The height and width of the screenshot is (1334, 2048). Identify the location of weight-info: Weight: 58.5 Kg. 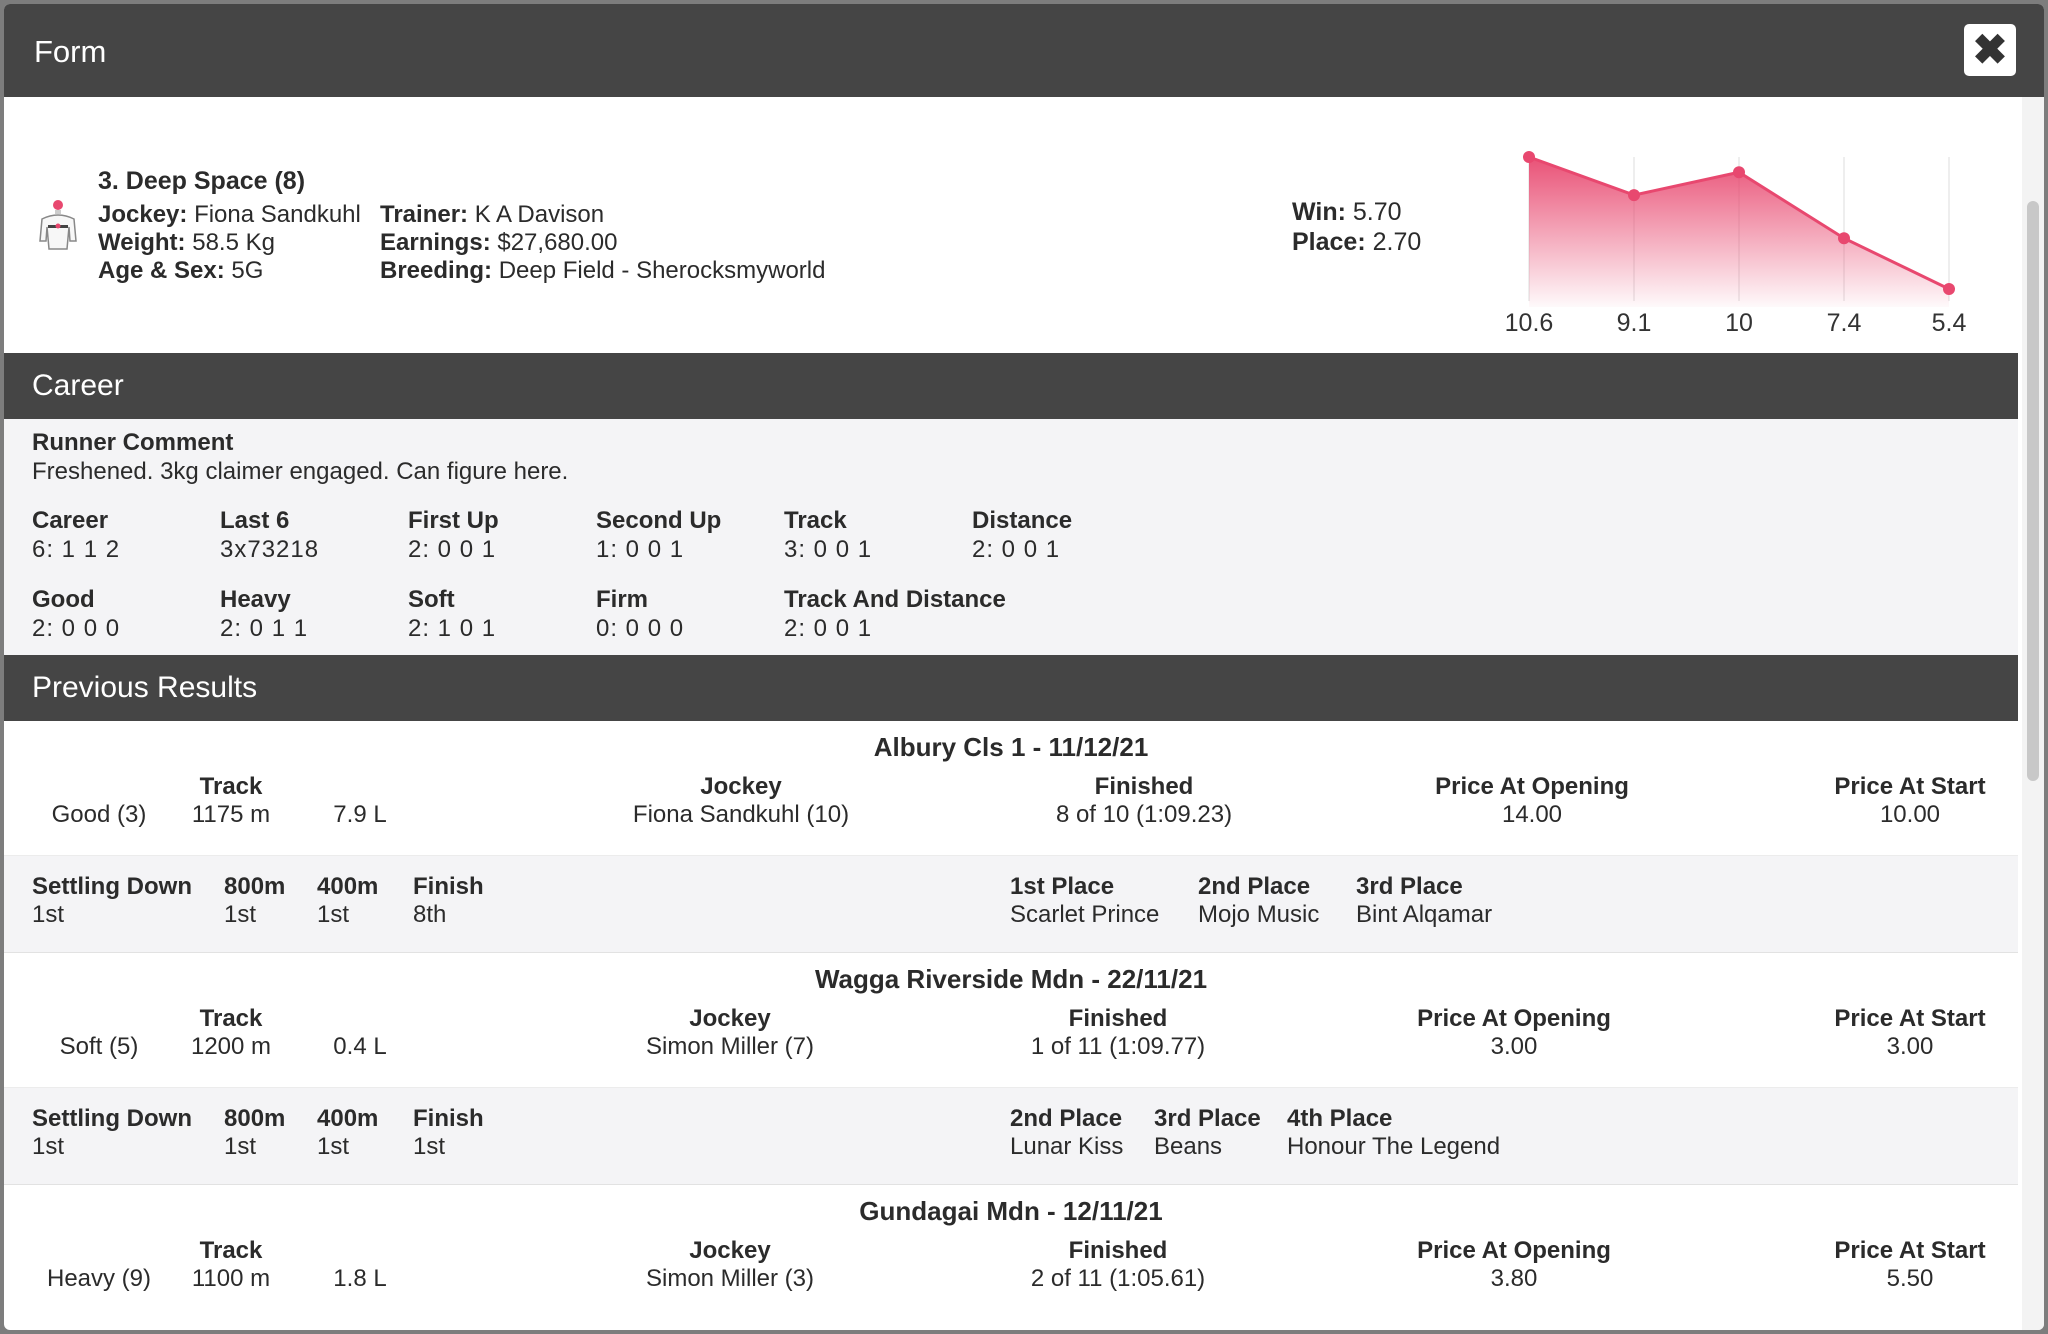
(186, 242).